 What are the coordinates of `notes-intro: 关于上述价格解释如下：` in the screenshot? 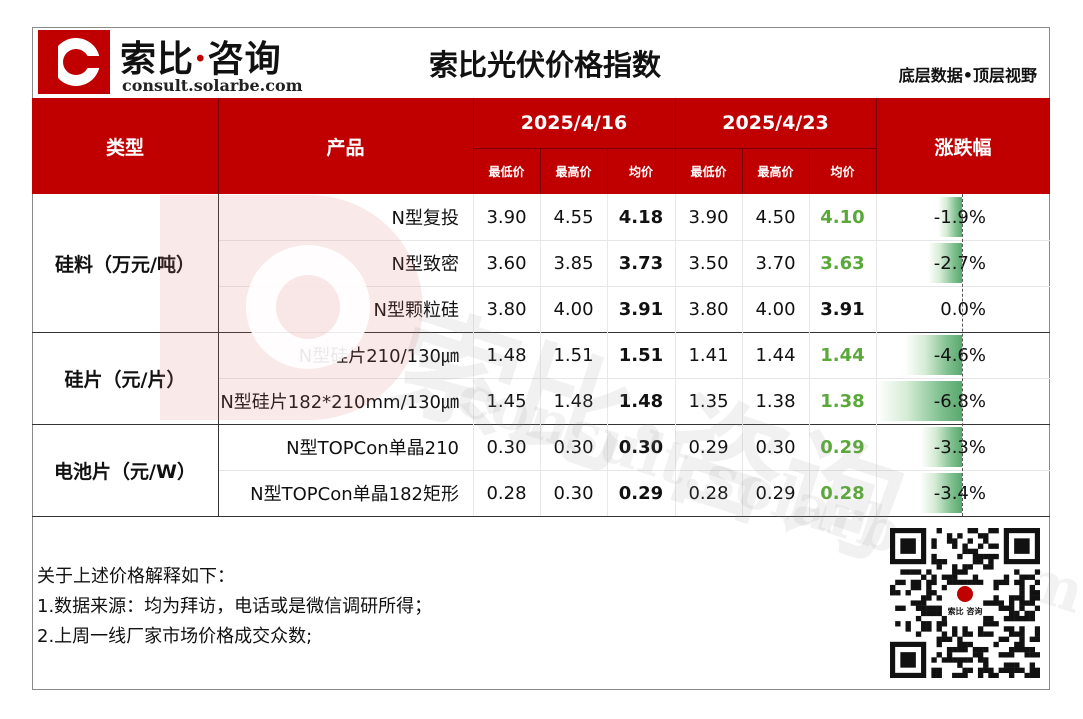 It's located at (136, 576).